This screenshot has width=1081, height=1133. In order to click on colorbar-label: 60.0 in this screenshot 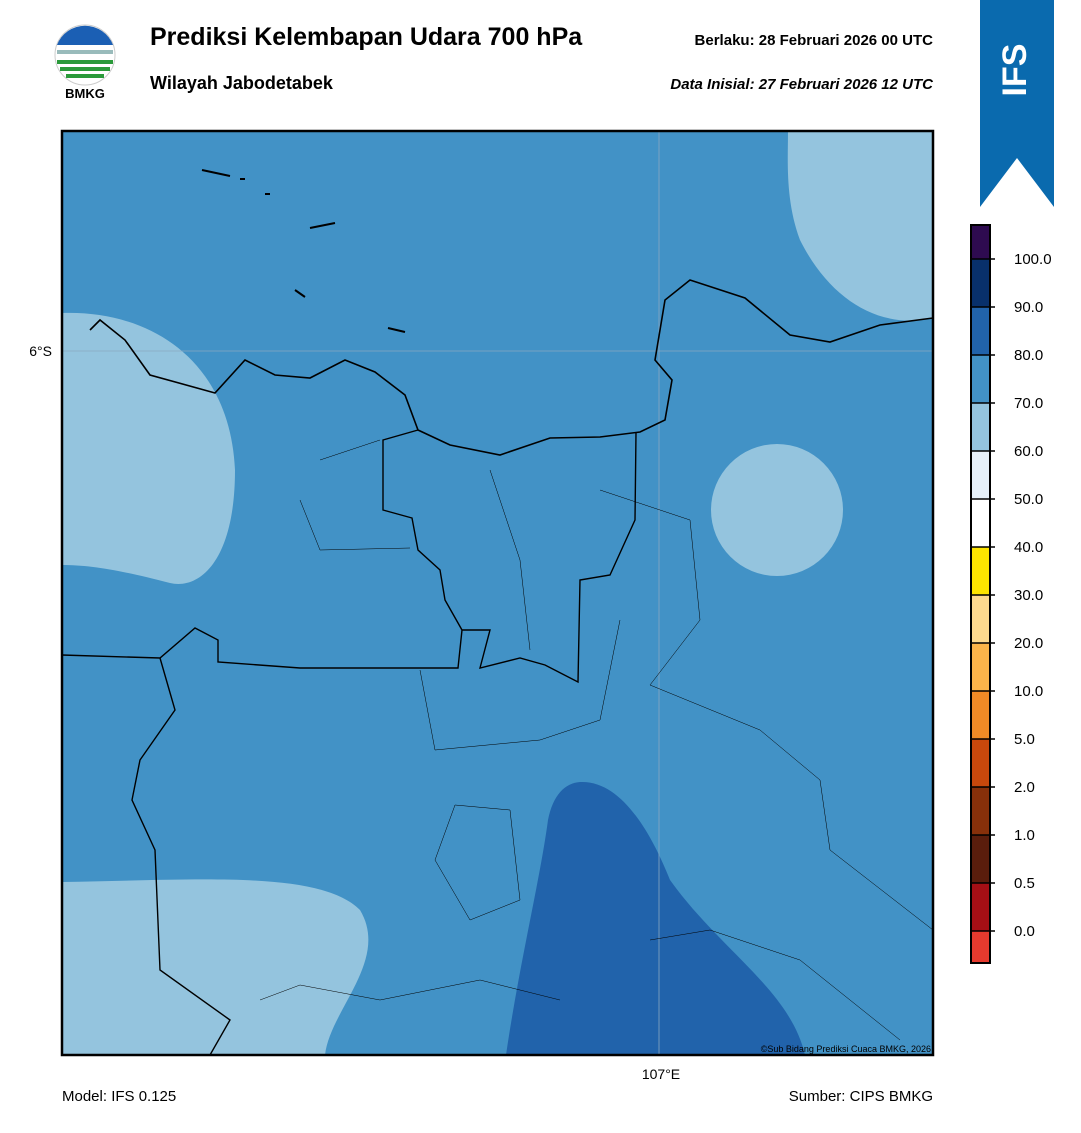, I will do `click(1028, 451)`.